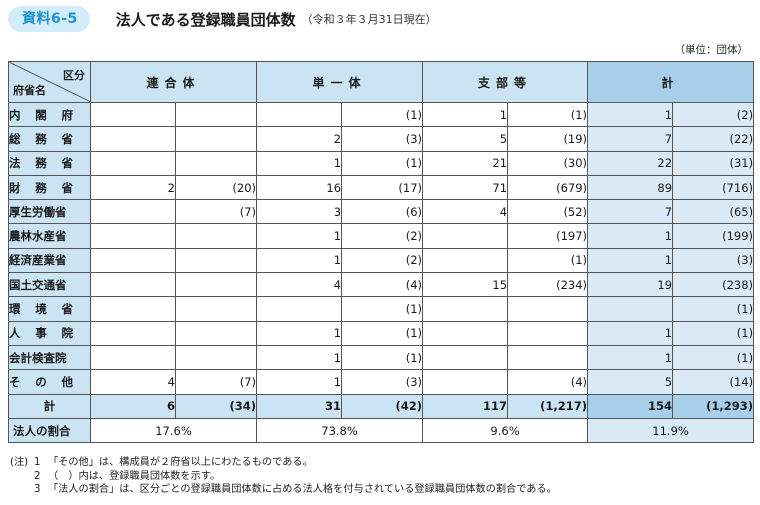  I want to click on corner-top-label: 区分, so click(74, 75).